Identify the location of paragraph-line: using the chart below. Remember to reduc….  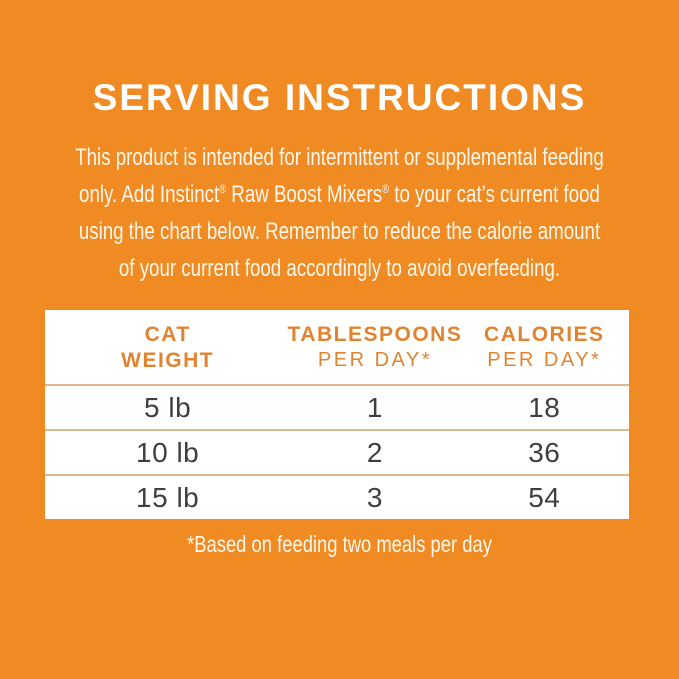
(339, 231).